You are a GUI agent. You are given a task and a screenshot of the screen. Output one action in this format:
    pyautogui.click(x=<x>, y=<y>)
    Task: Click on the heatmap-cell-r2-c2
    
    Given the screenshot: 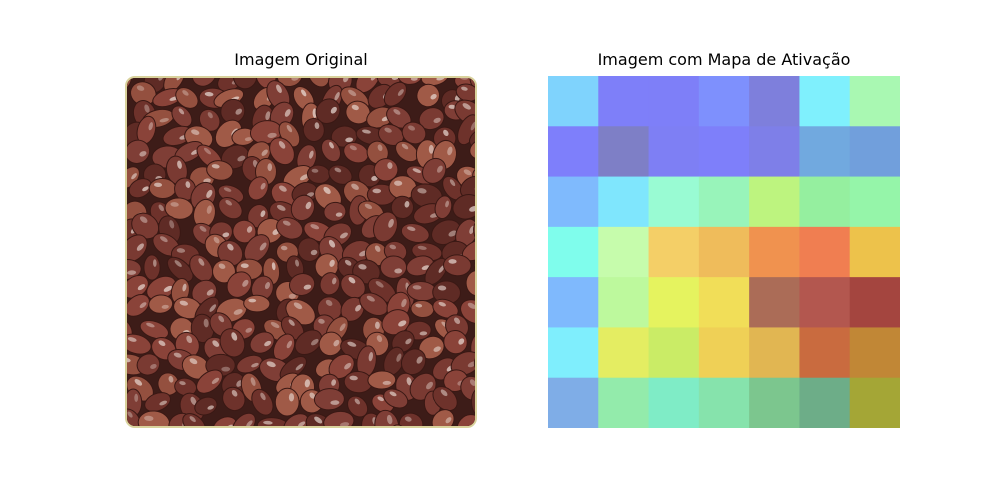 What is the action you would take?
    pyautogui.click(x=674, y=202)
    